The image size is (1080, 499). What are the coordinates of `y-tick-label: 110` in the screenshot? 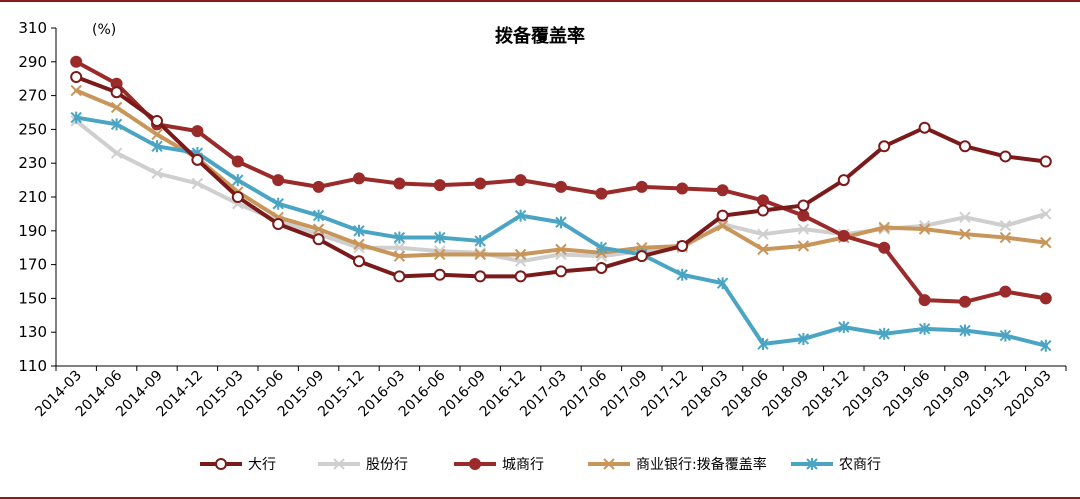 It's located at (32, 366).